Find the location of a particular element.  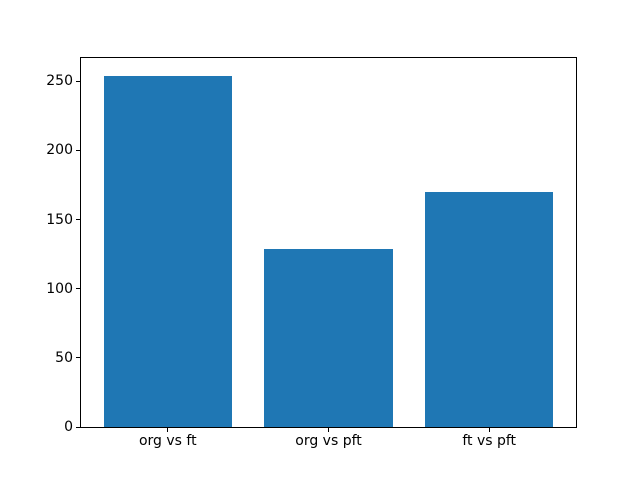

bar-org-vs-pft is located at coordinates (328, 337).